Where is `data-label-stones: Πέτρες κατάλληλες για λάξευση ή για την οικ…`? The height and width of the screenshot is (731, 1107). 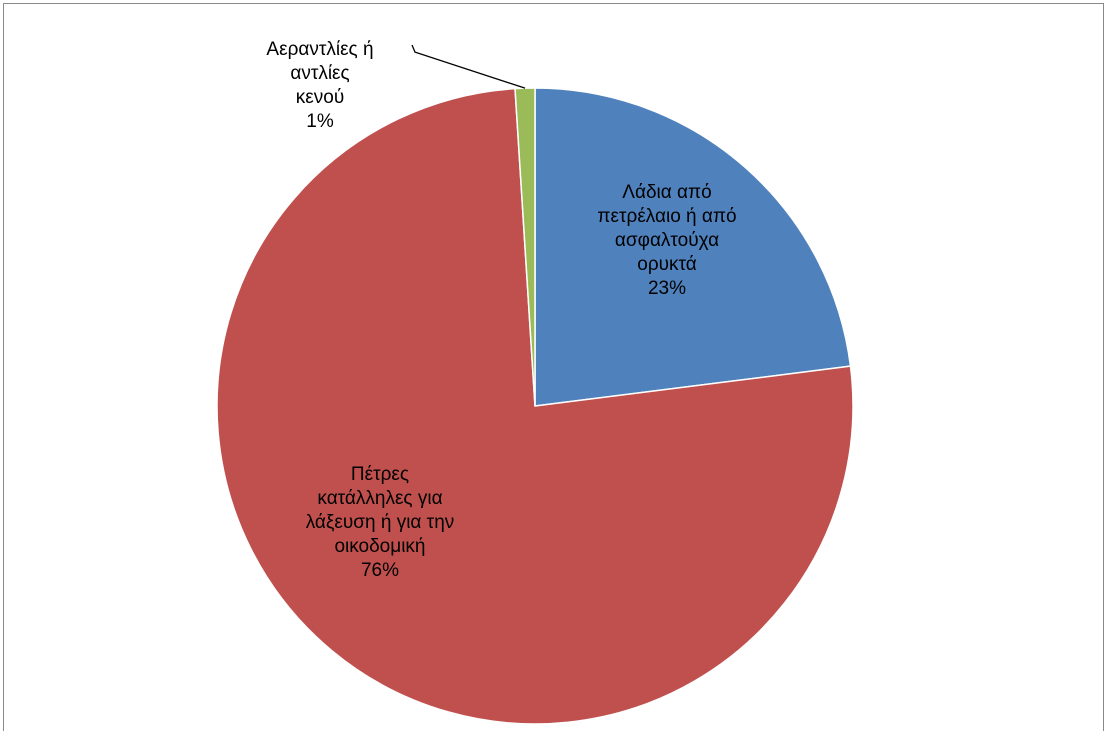
data-label-stones: Πέτρες κατάλληλες για λάξευση ή για την οικ… is located at coordinates (380, 522).